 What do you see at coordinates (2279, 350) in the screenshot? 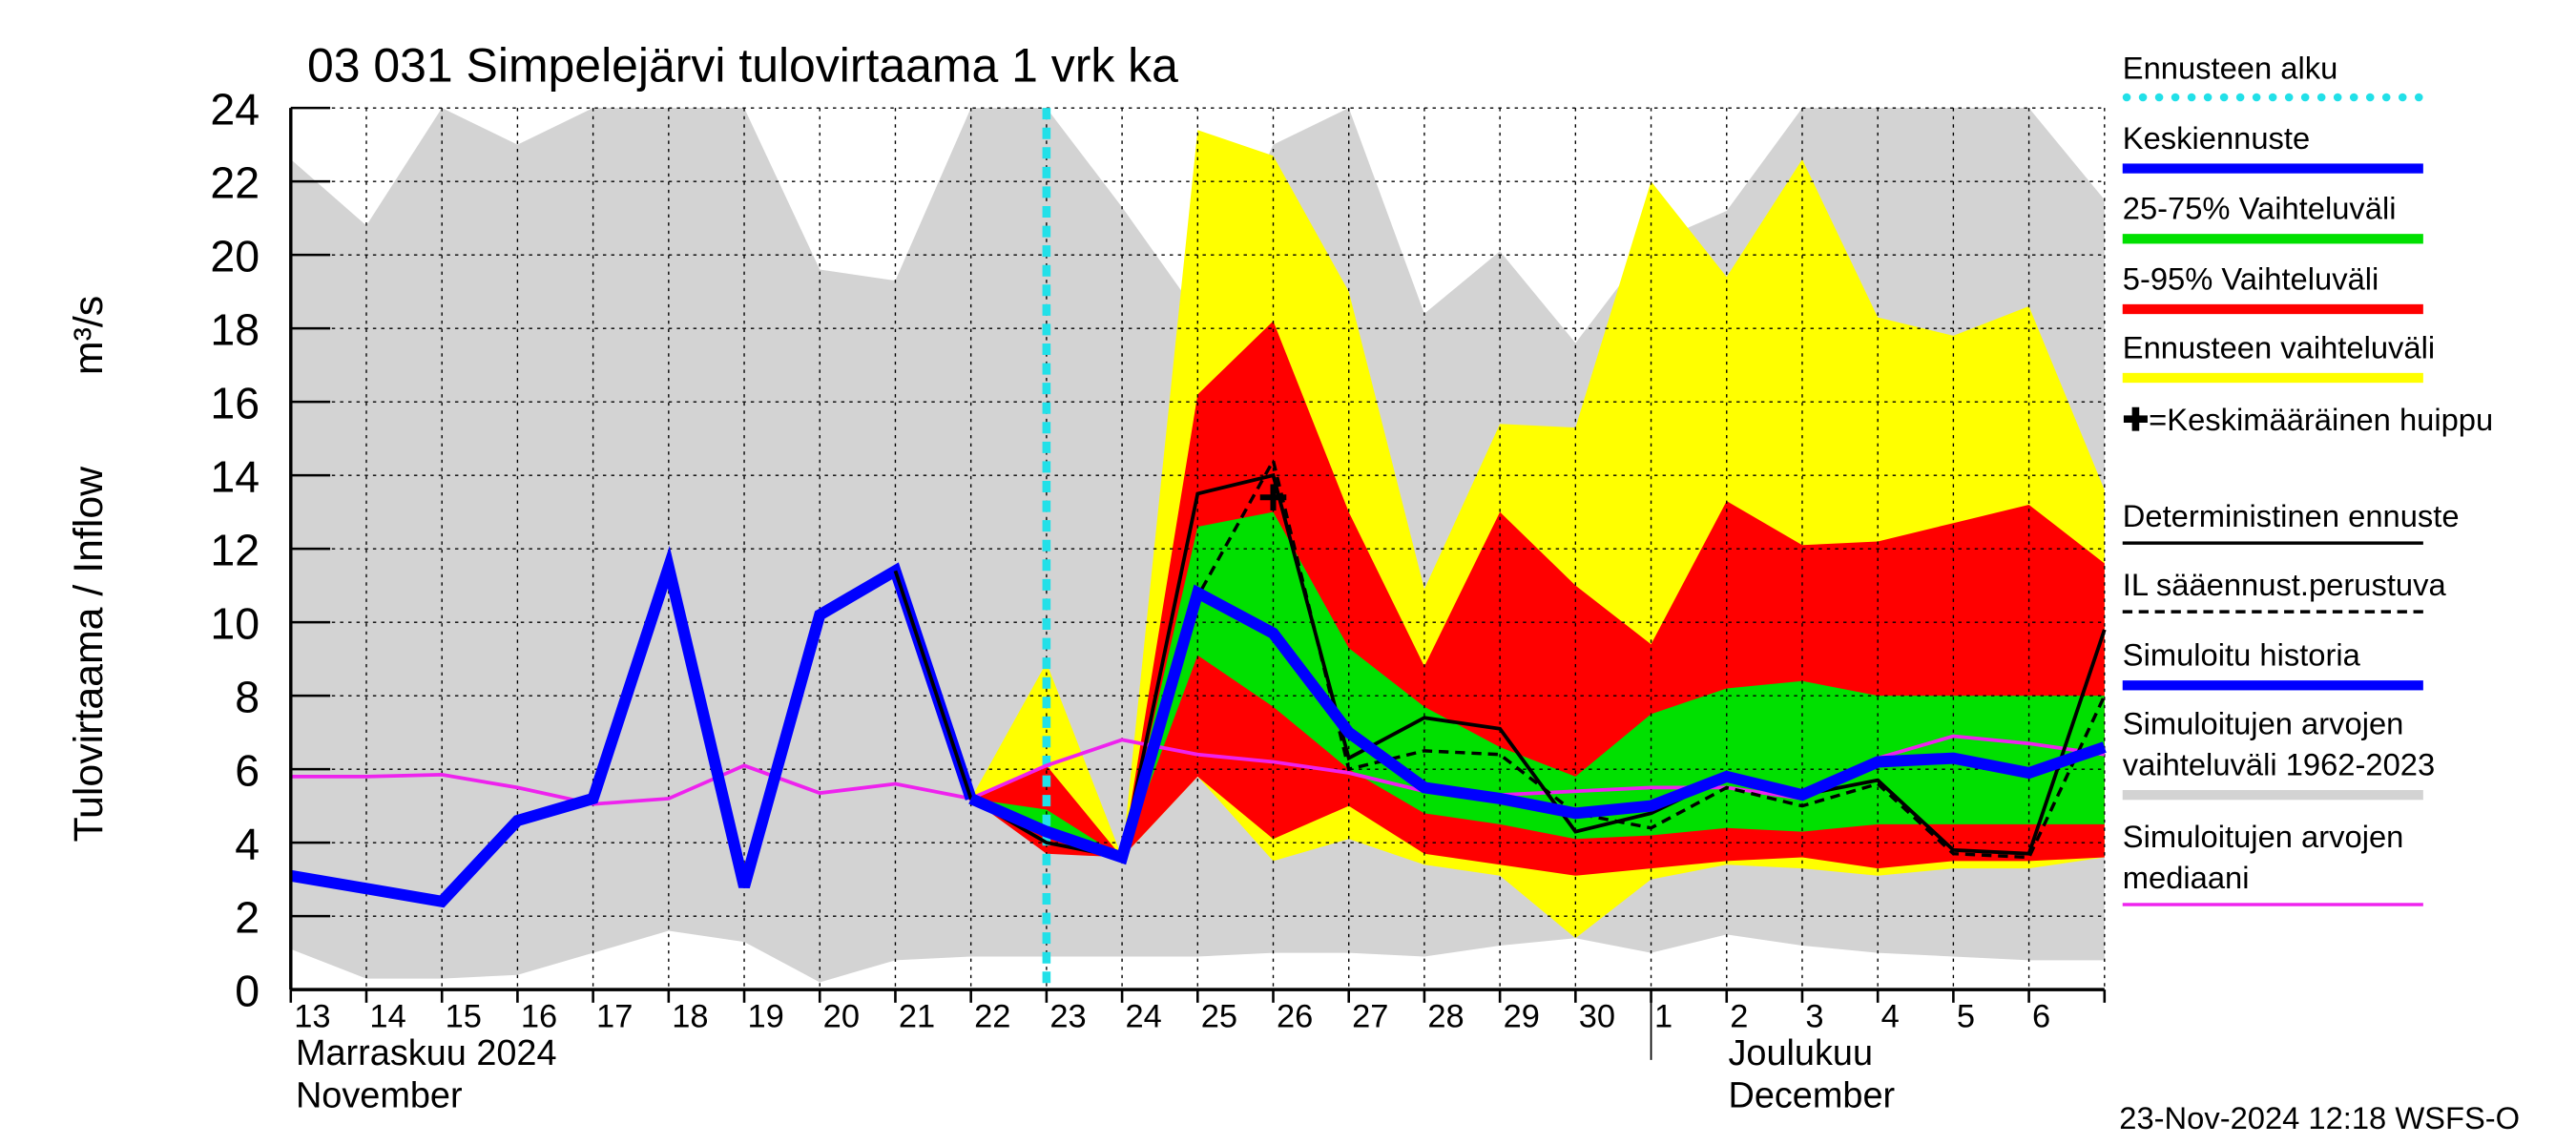
I see `legend-label: Ennusteen vaihteluväli` at bounding box center [2279, 350].